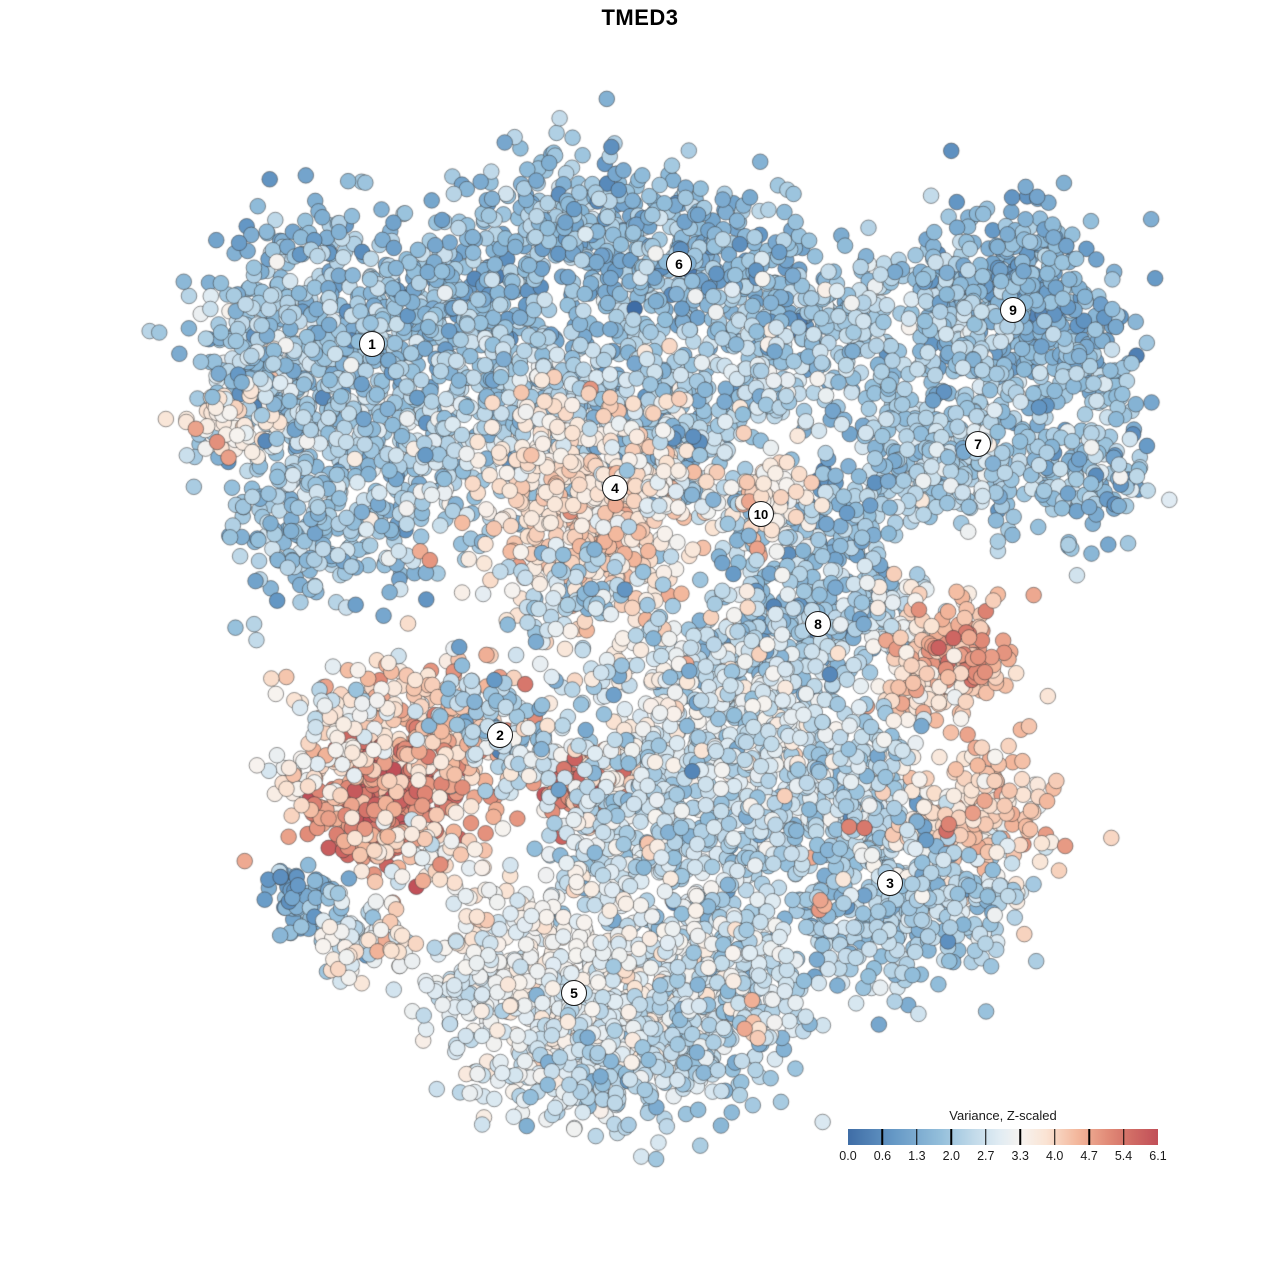 This screenshot has height=1280, width=1280. Describe the element at coordinates (818, 624) in the screenshot. I see `cluster-badge-8: 8` at that location.